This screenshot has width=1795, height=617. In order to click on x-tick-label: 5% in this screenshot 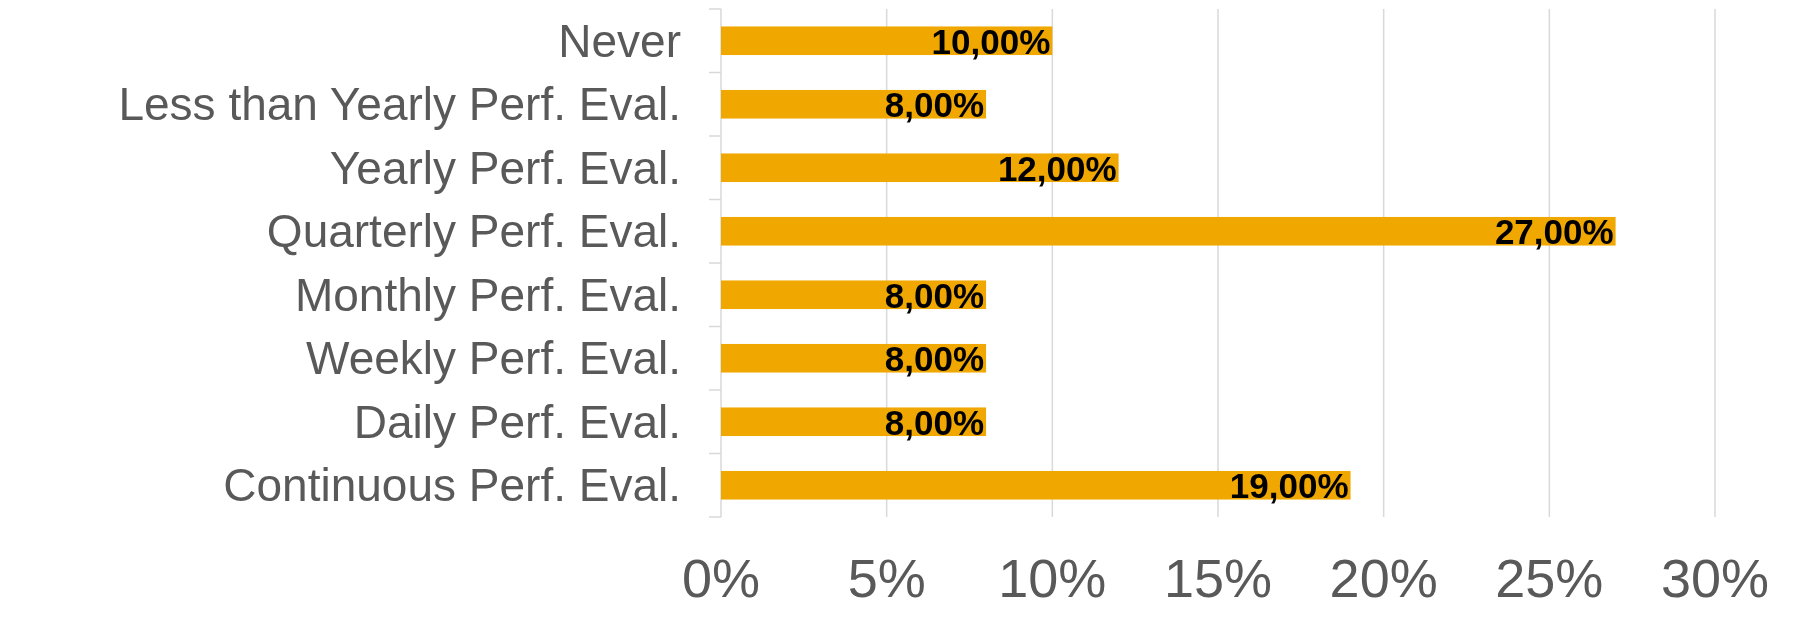, I will do `click(886, 578)`.